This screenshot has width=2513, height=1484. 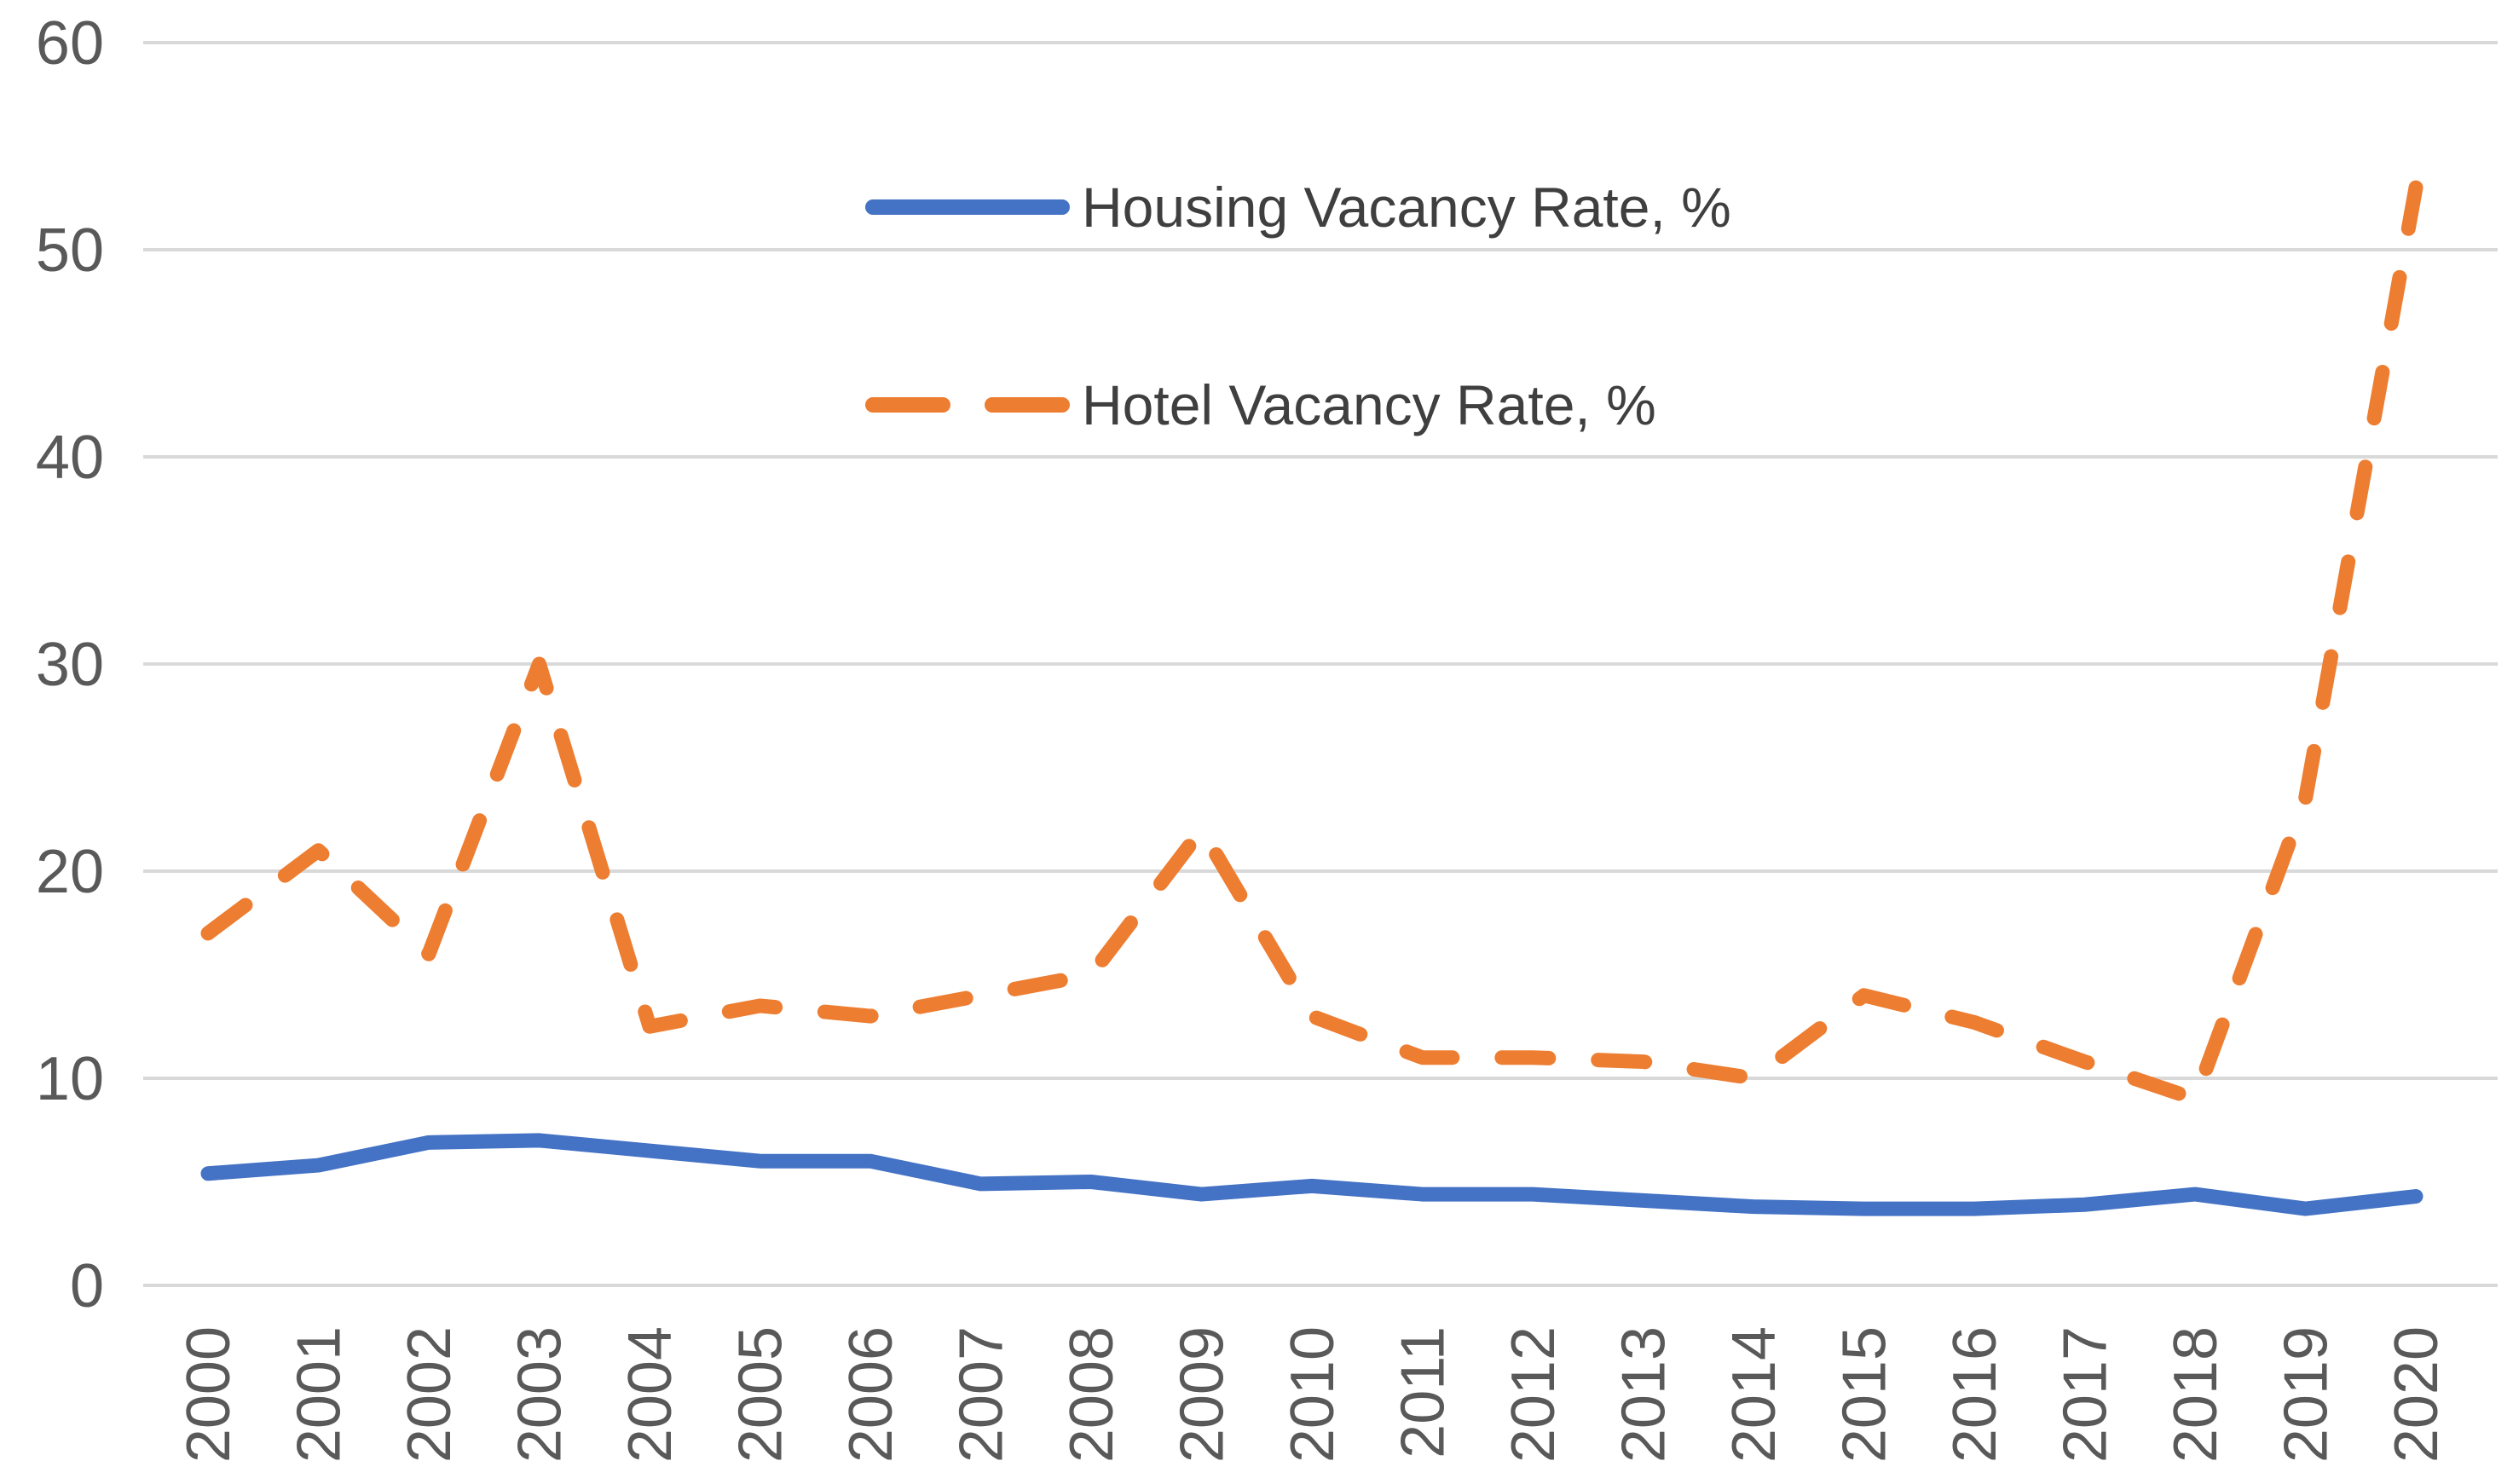 What do you see at coordinates (967, 405) in the screenshot?
I see `hotel-series-swatch-icon` at bounding box center [967, 405].